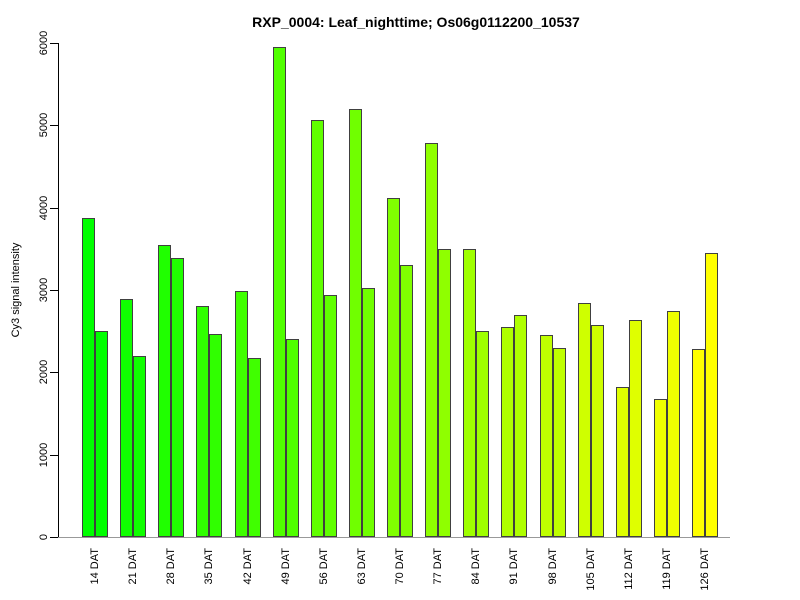 This screenshot has height=600, width=800. Describe the element at coordinates (16, 290) in the screenshot. I see `y-axis-label: Cy3 signal intensity` at that location.